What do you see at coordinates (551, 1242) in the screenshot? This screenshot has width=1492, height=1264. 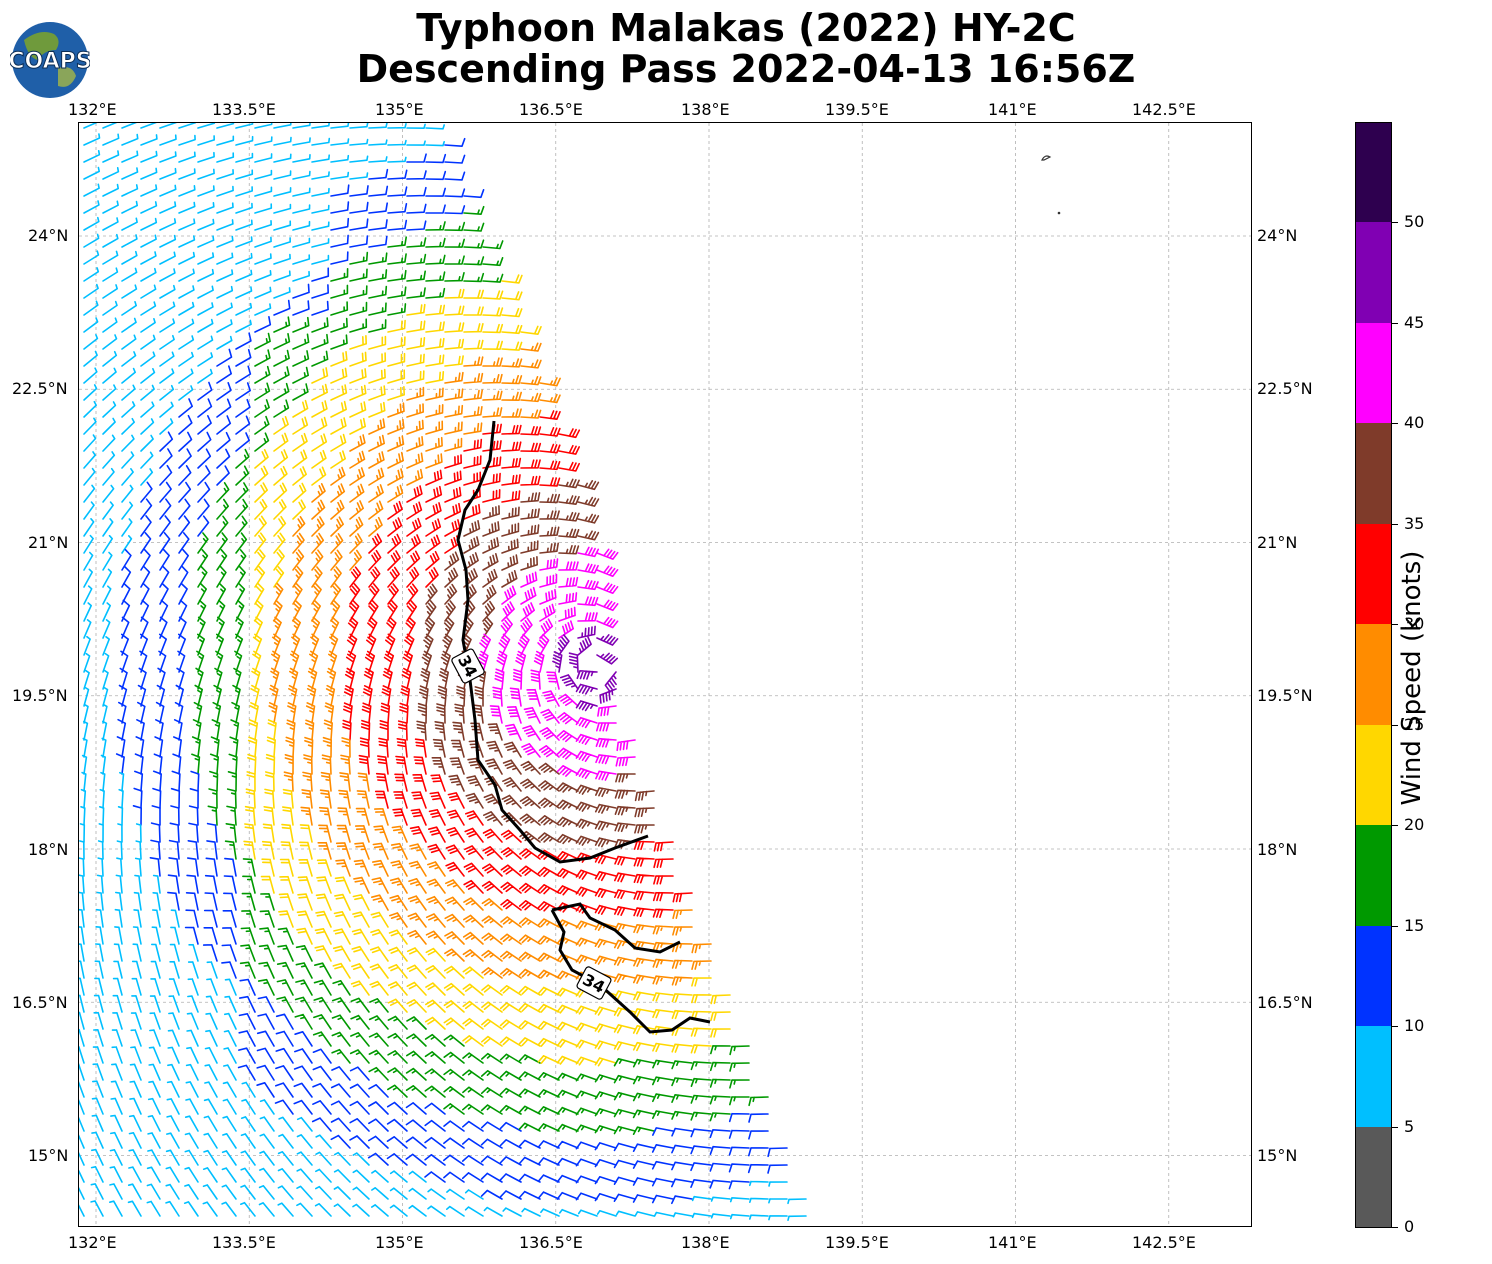 I see `lon-tick-bottom-1365: 136.5°E` at bounding box center [551, 1242].